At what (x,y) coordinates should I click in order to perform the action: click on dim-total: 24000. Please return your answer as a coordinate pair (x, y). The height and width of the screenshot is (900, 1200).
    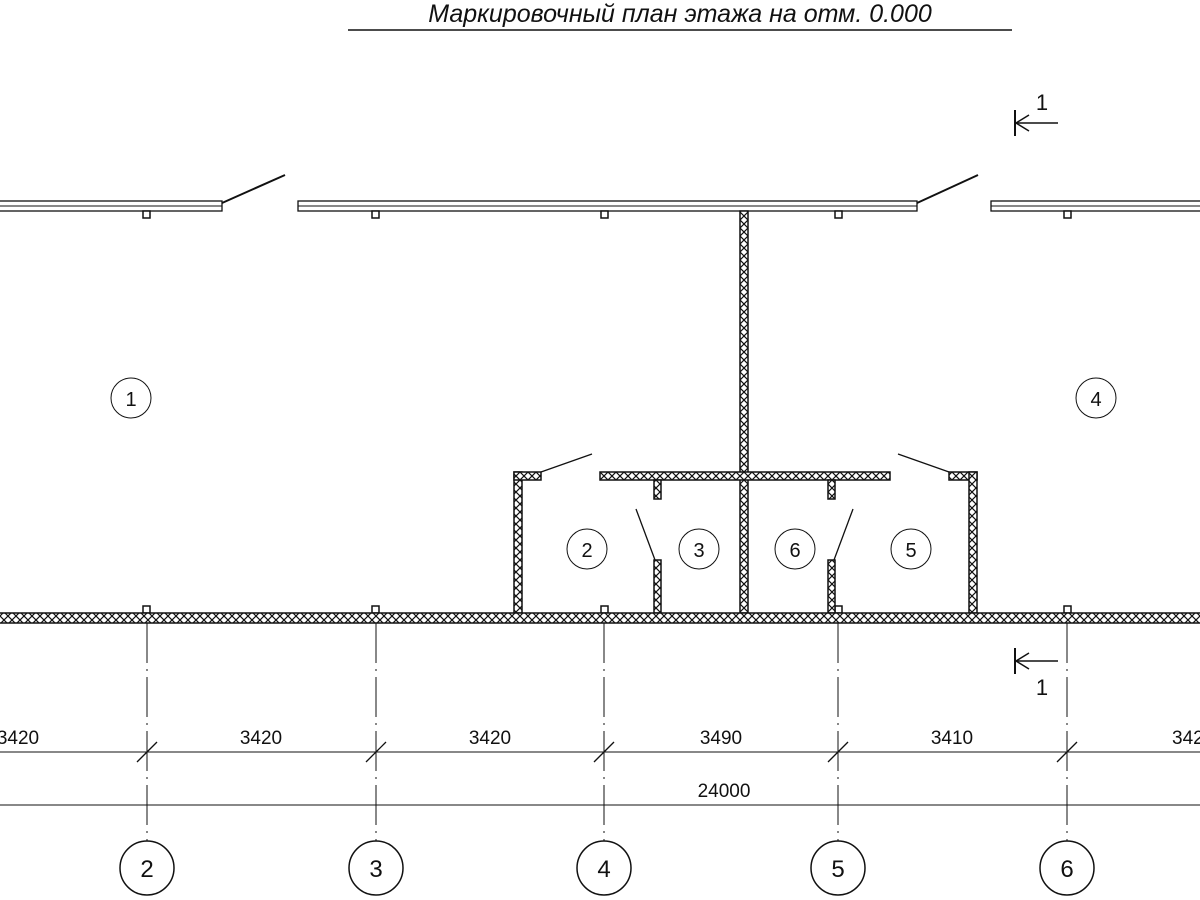
    Looking at the image, I should click on (724, 791).